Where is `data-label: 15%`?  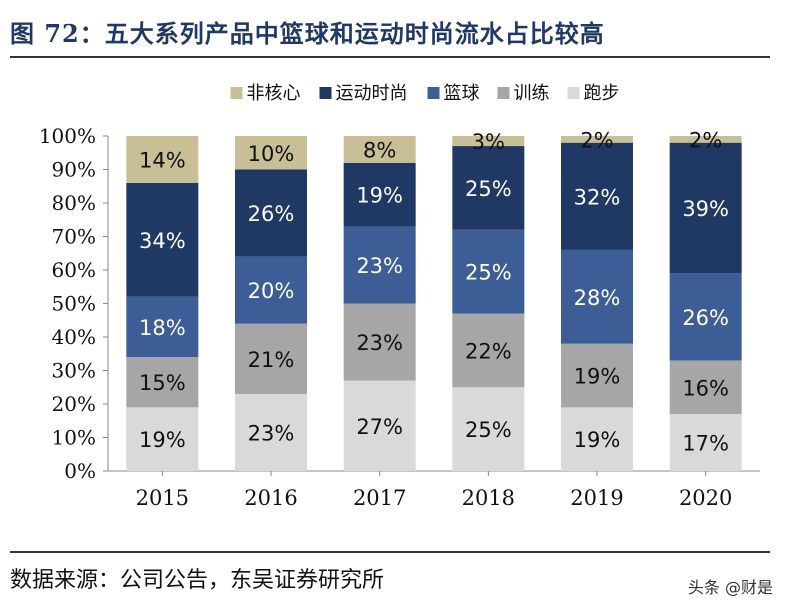 data-label: 15% is located at coordinates (162, 383).